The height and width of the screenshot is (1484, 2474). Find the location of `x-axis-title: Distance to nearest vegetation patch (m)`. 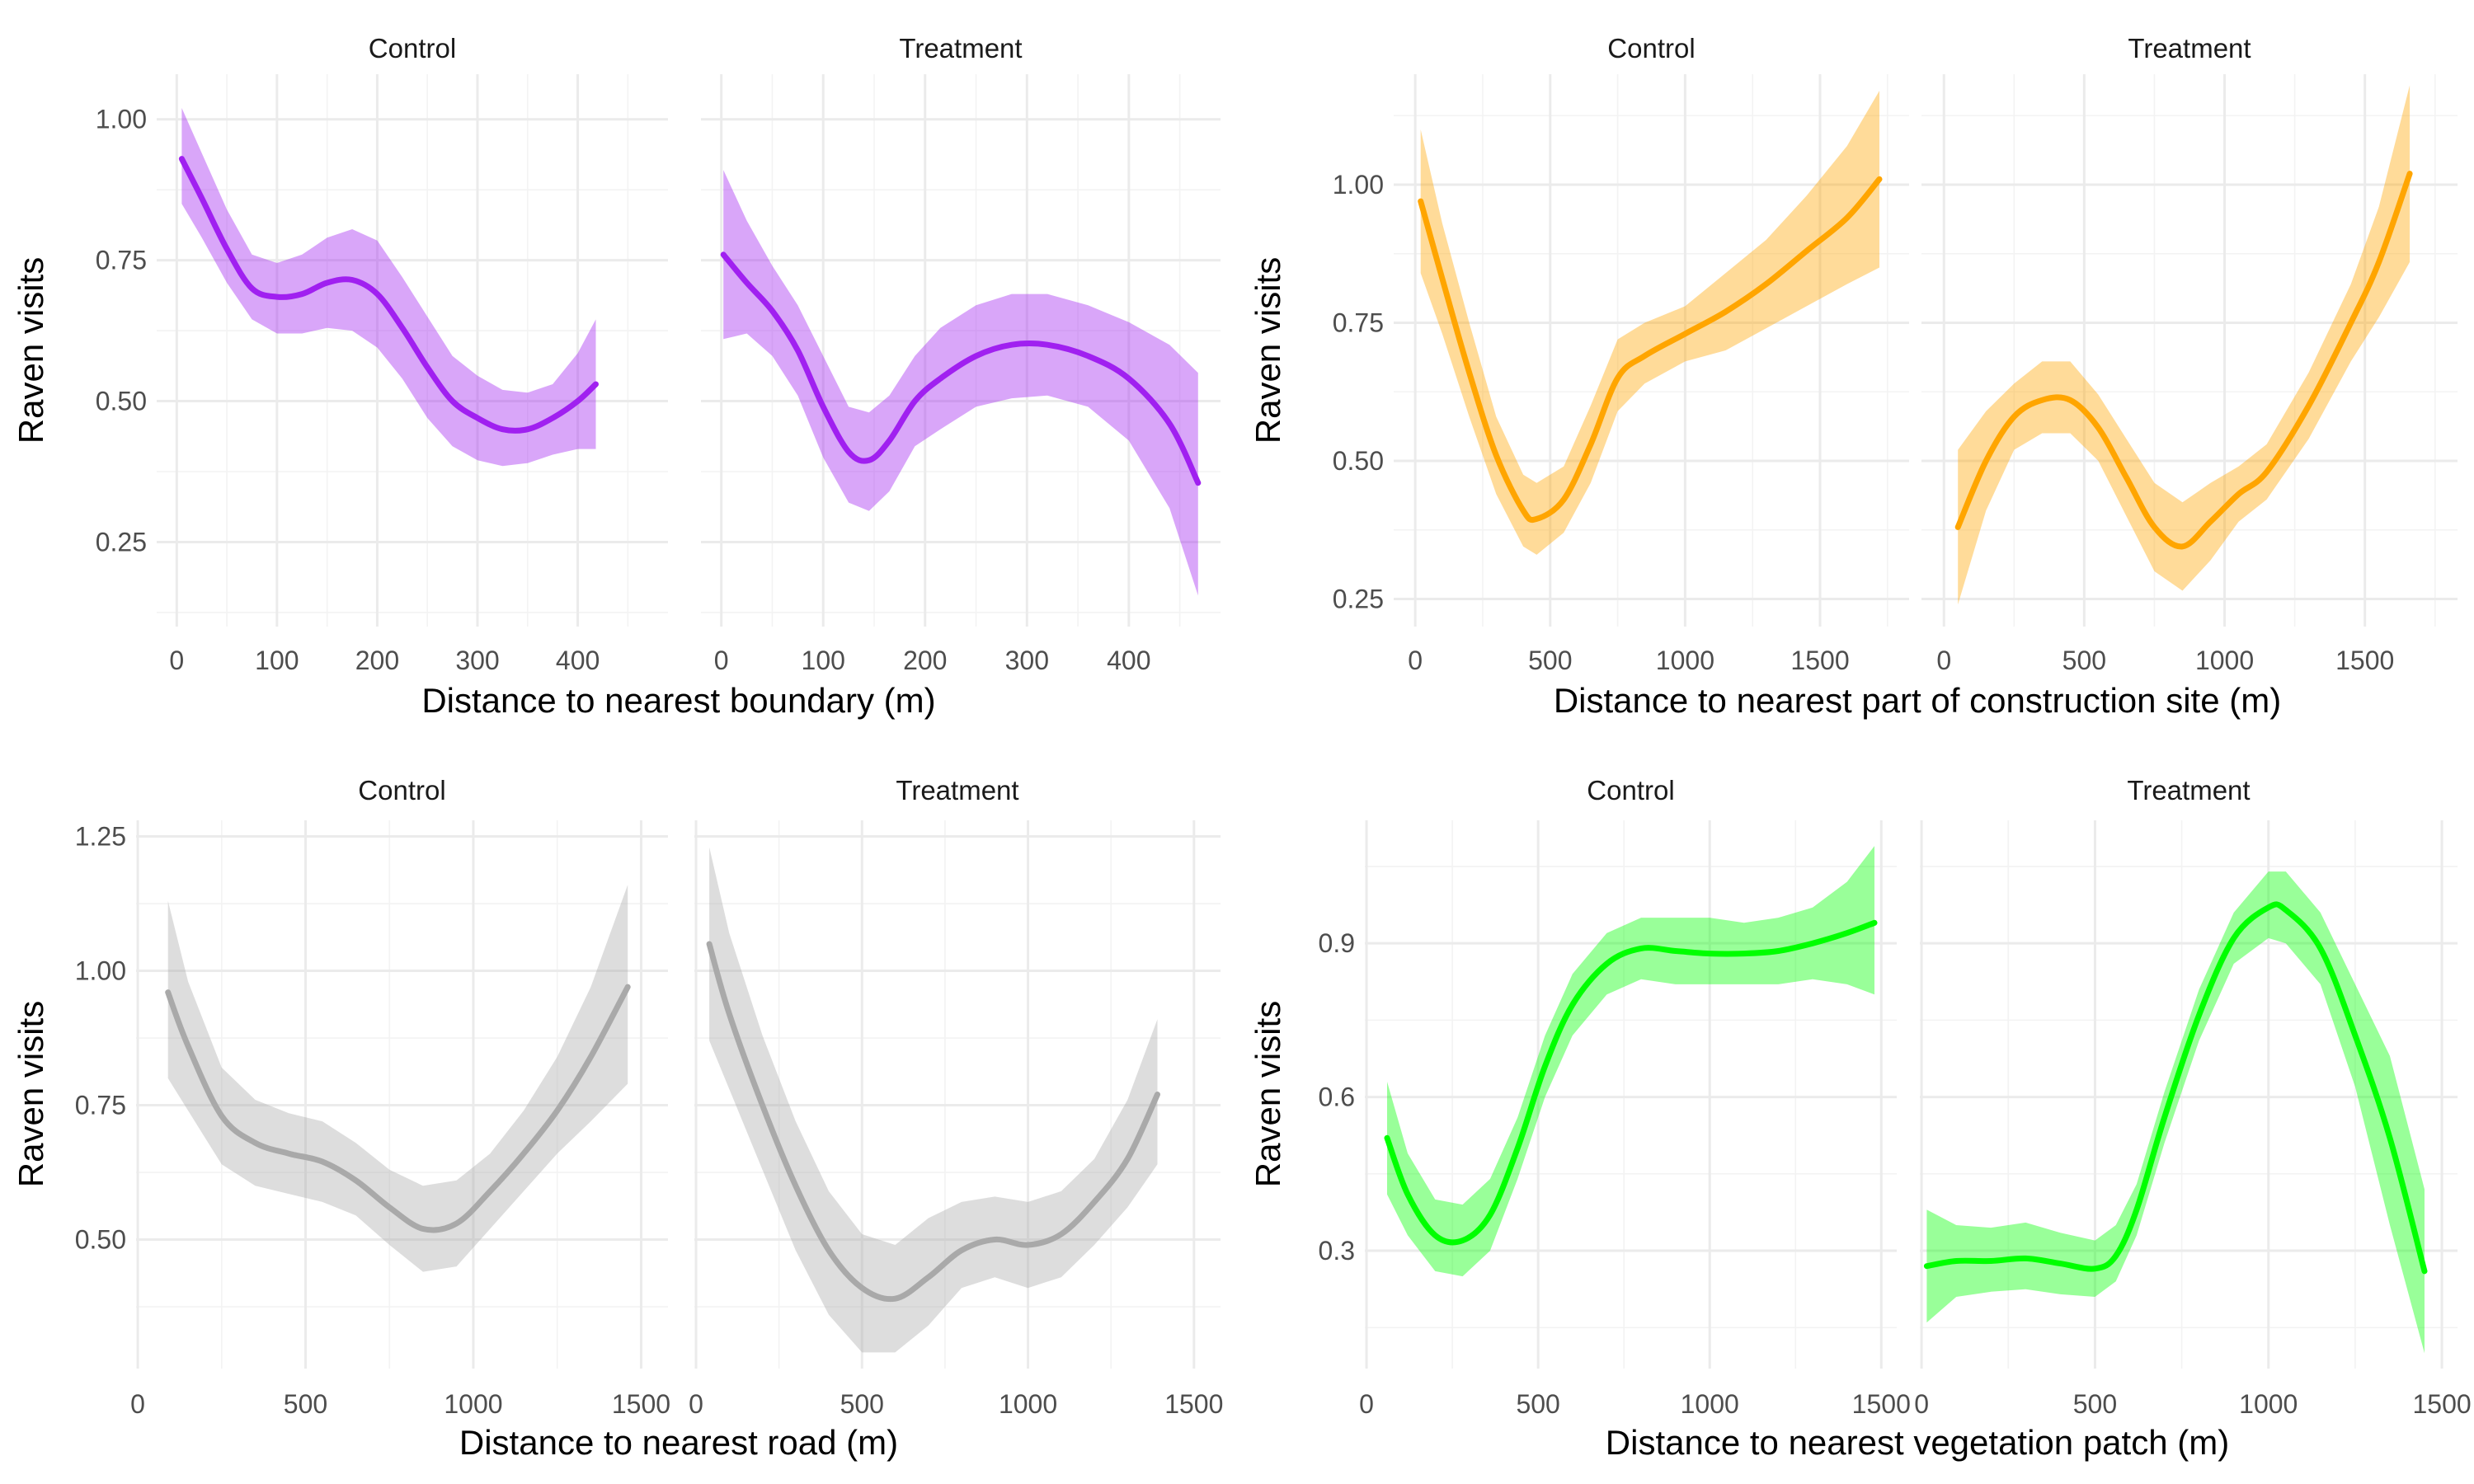

x-axis-title: Distance to nearest vegetation patch (m) is located at coordinates (1917, 1442).